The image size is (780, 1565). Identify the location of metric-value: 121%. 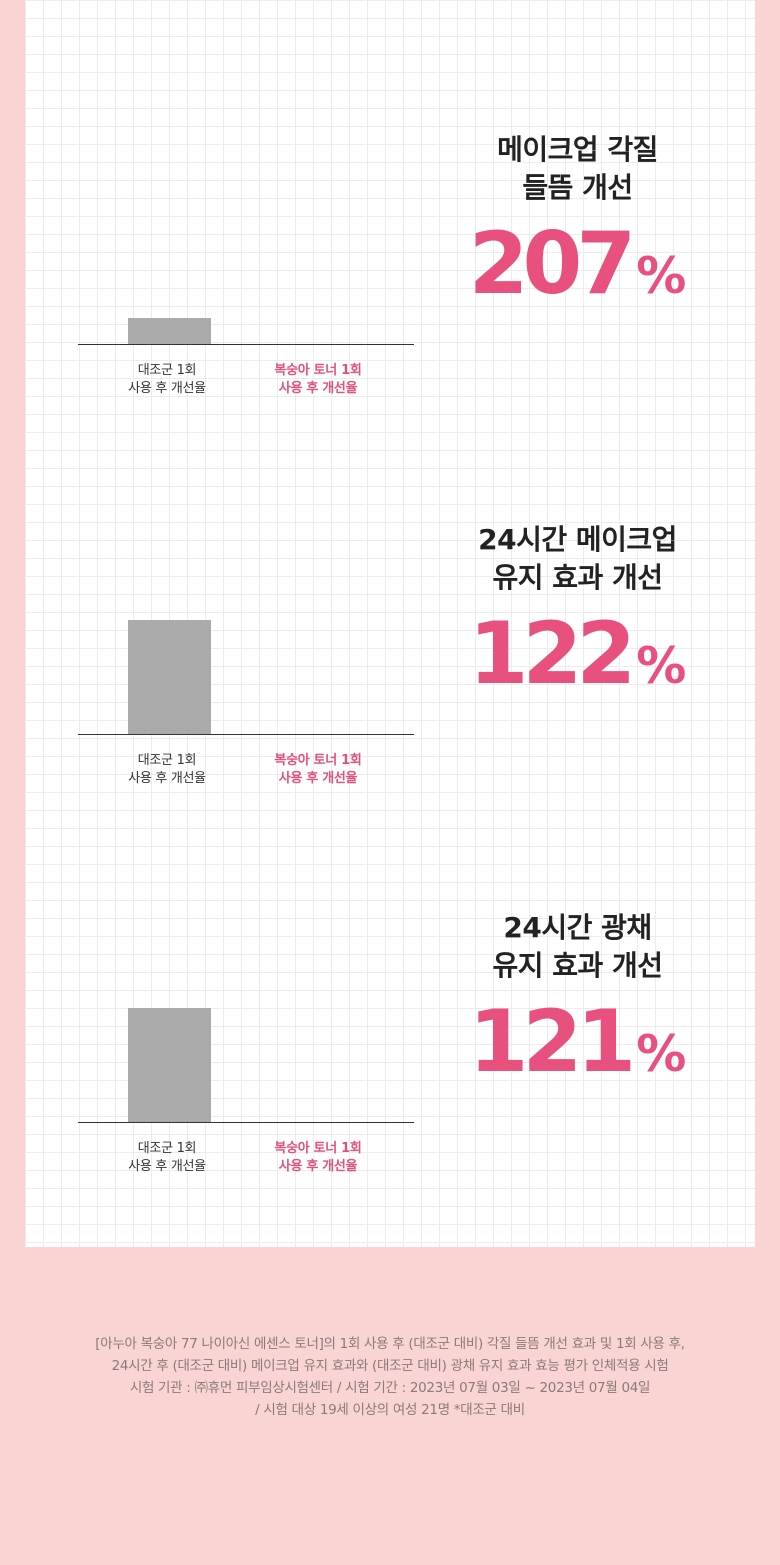
(577, 1048).